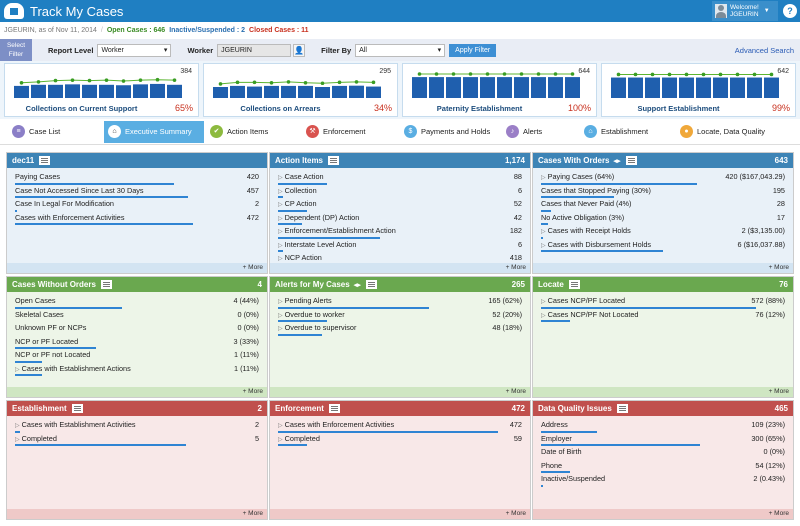 The width and height of the screenshot is (800, 526). I want to click on list-item: ▷ Collection 6, so click(400, 193).